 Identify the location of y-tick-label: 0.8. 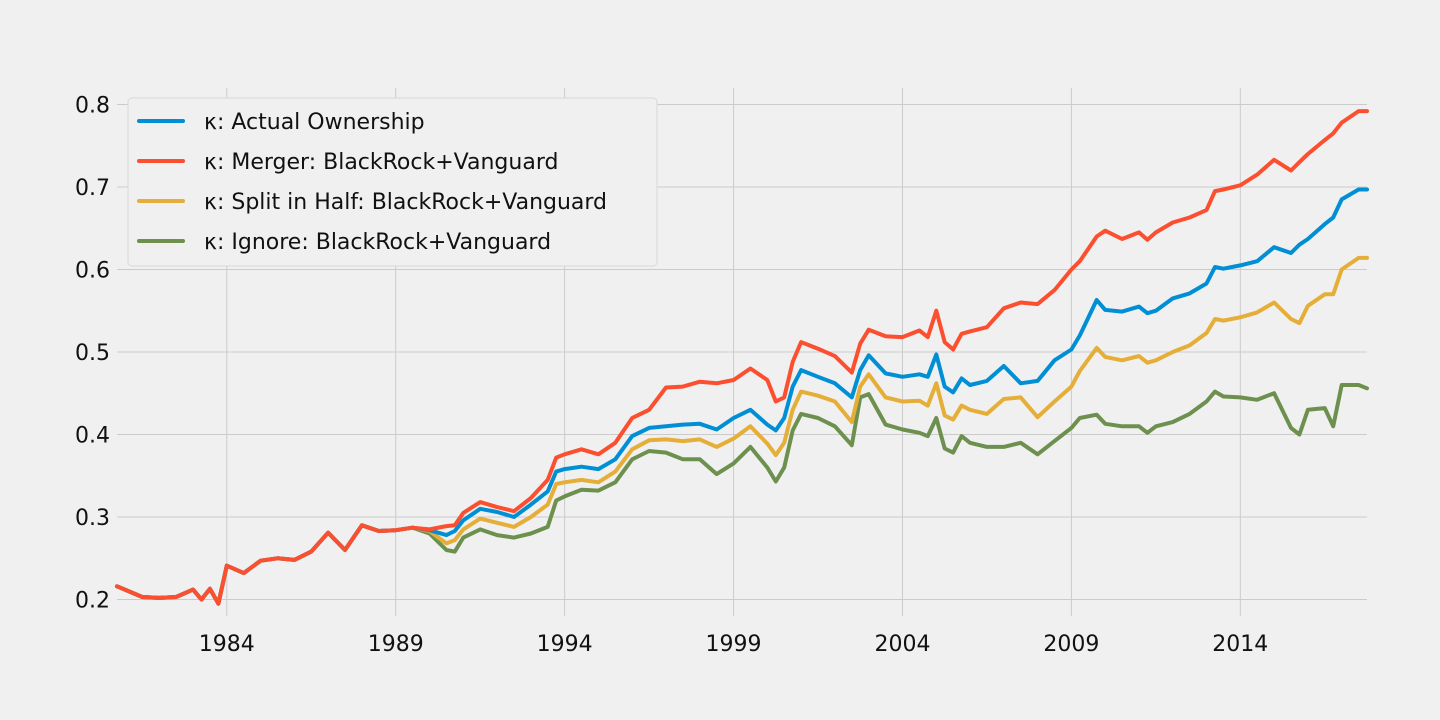
(92, 106).